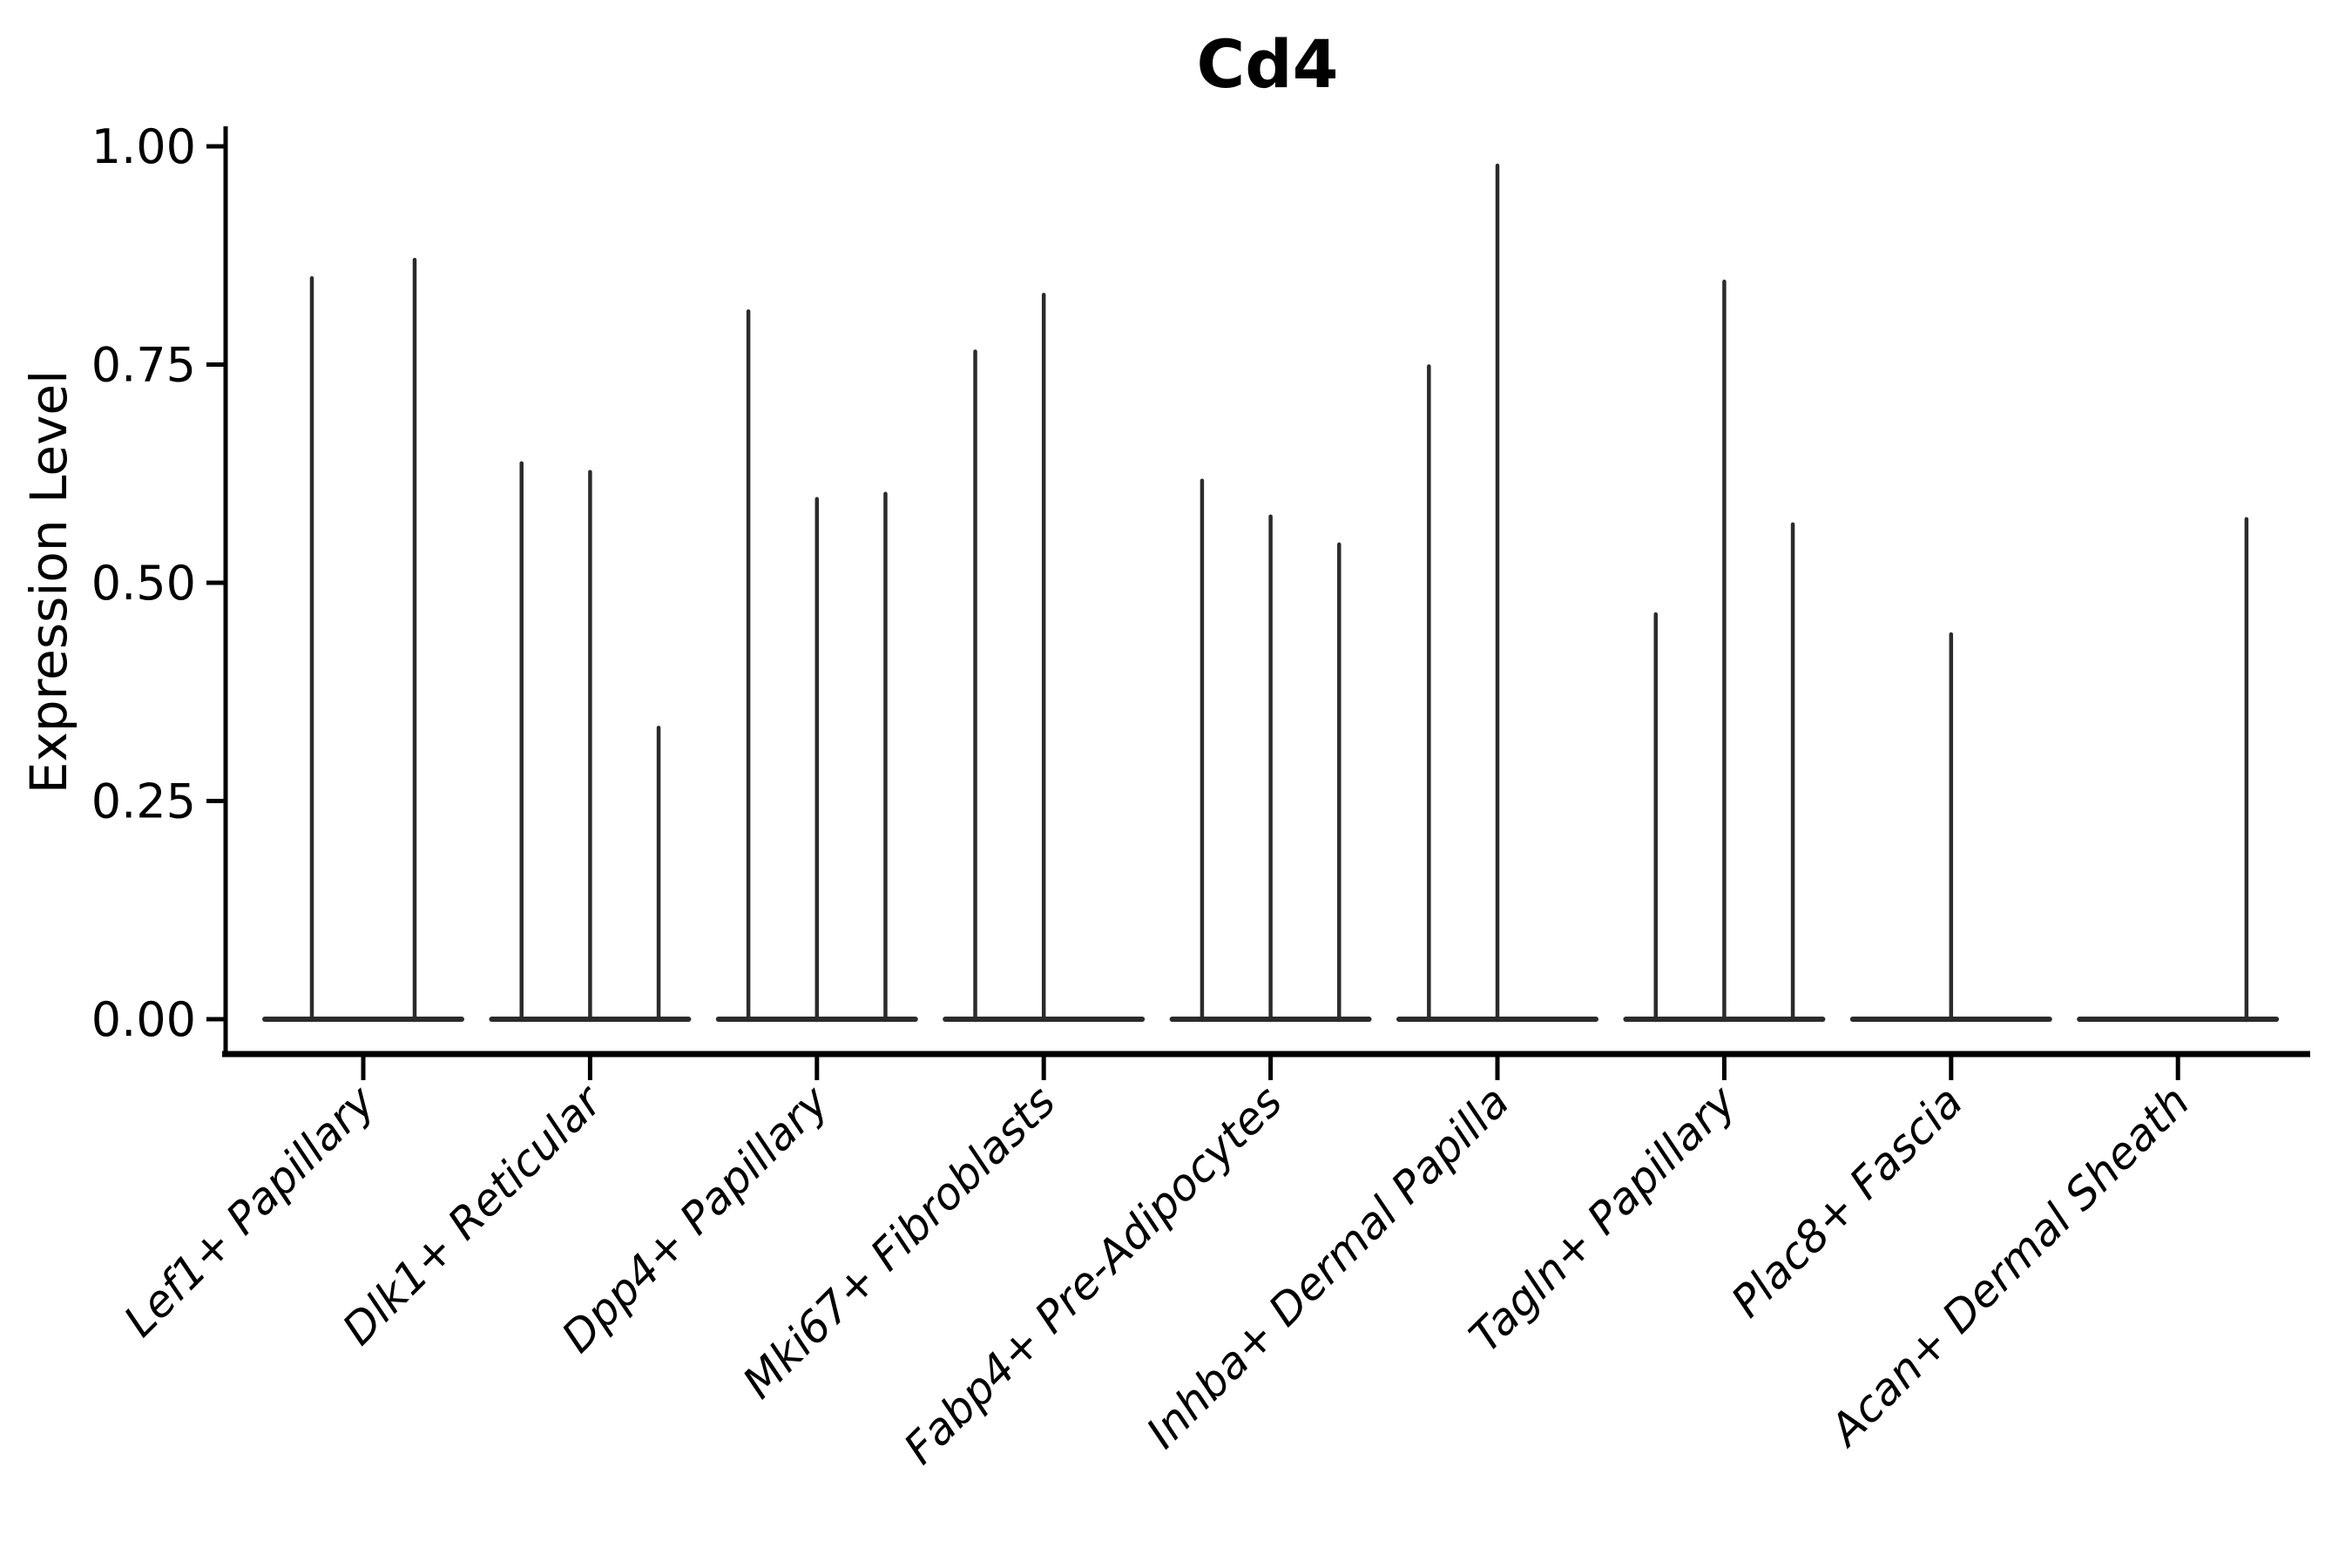 This screenshot has height=1568, width=2352. I want to click on y-tick-label: 0.75, so click(143, 366).